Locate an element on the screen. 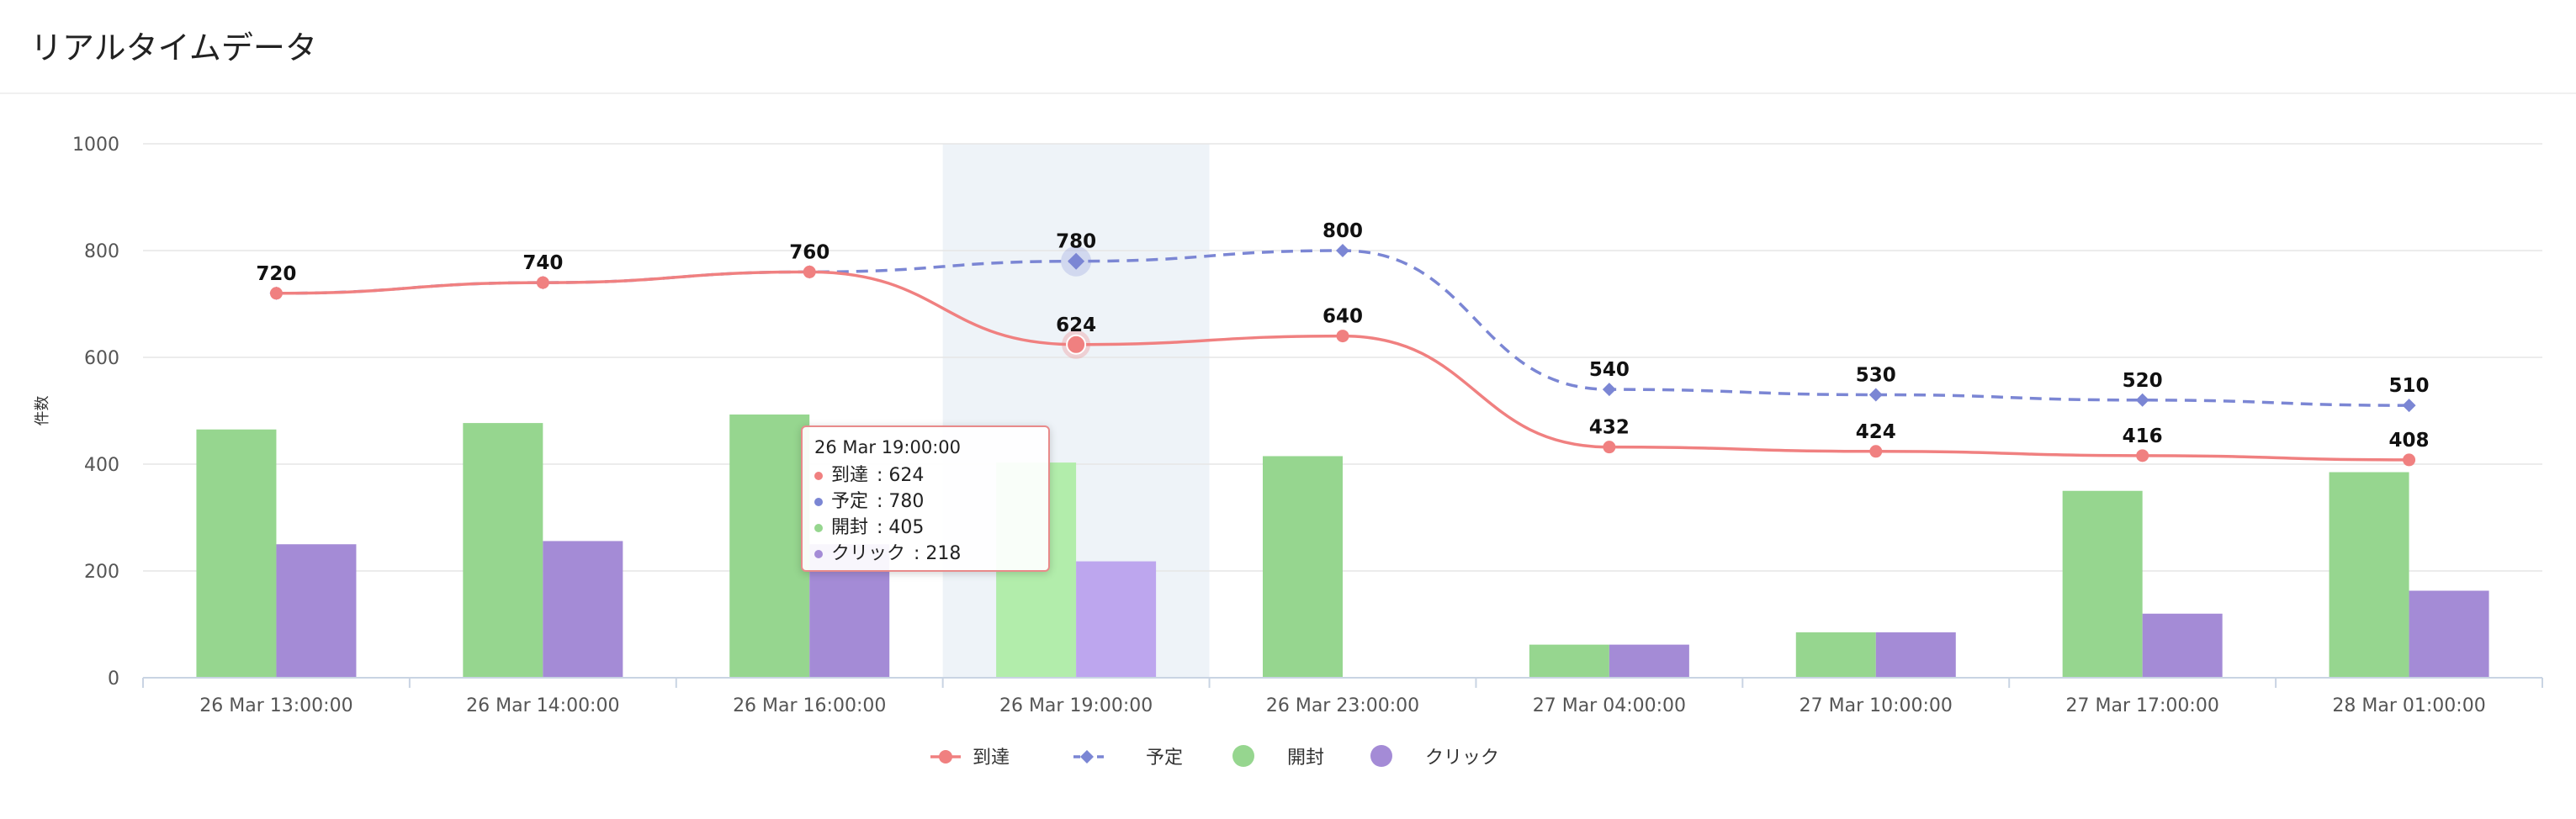 The height and width of the screenshot is (819, 2576). x-tick-label: 26 Mar 19:00:00 is located at coordinates (1076, 705).